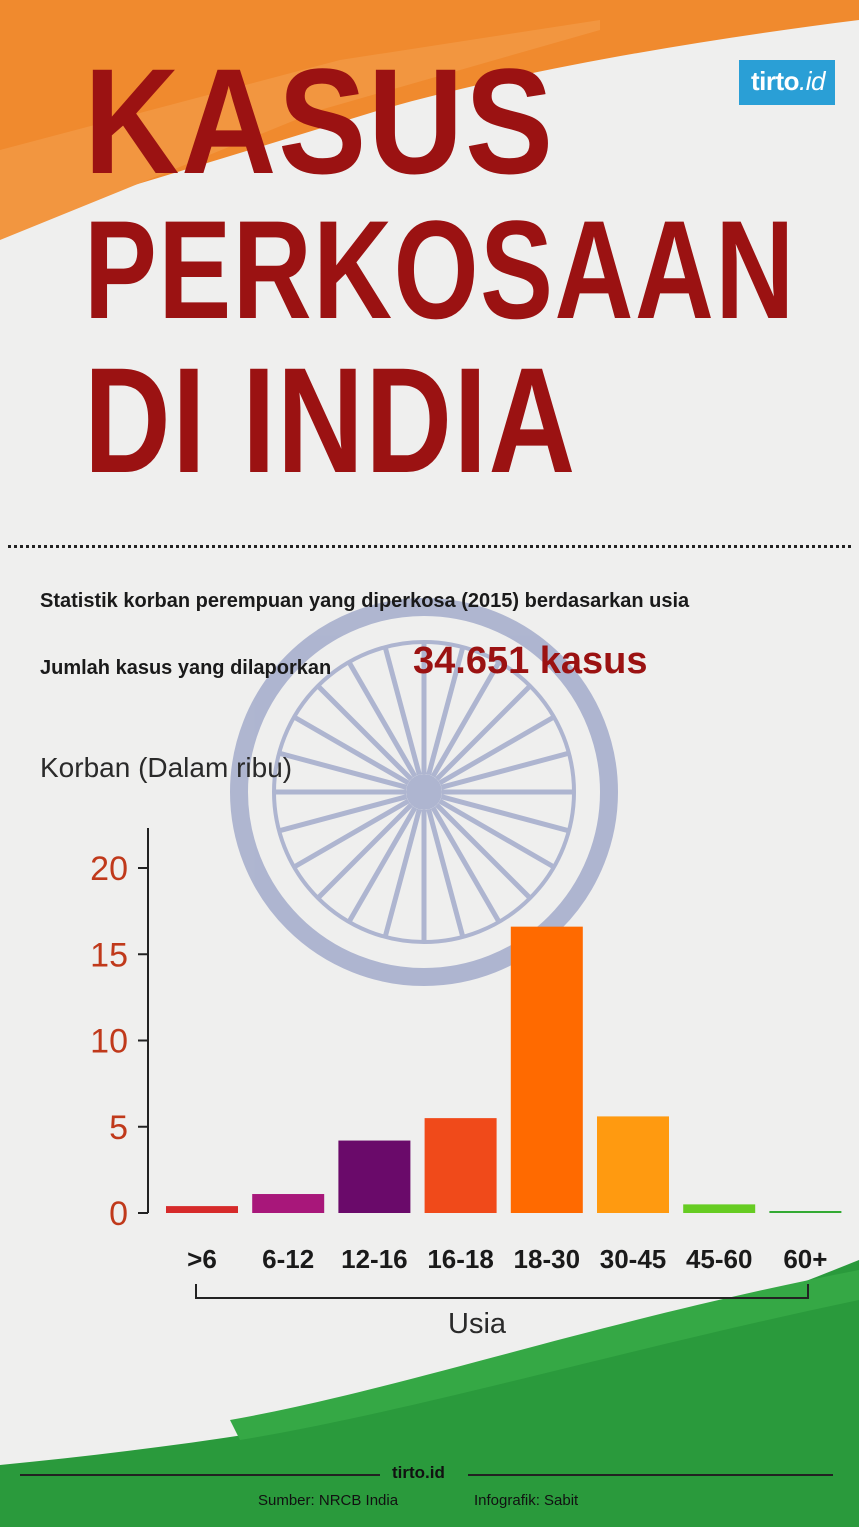 The width and height of the screenshot is (859, 1527). Describe the element at coordinates (530, 661) in the screenshot. I see `total-value: 34.651 kasus` at that location.